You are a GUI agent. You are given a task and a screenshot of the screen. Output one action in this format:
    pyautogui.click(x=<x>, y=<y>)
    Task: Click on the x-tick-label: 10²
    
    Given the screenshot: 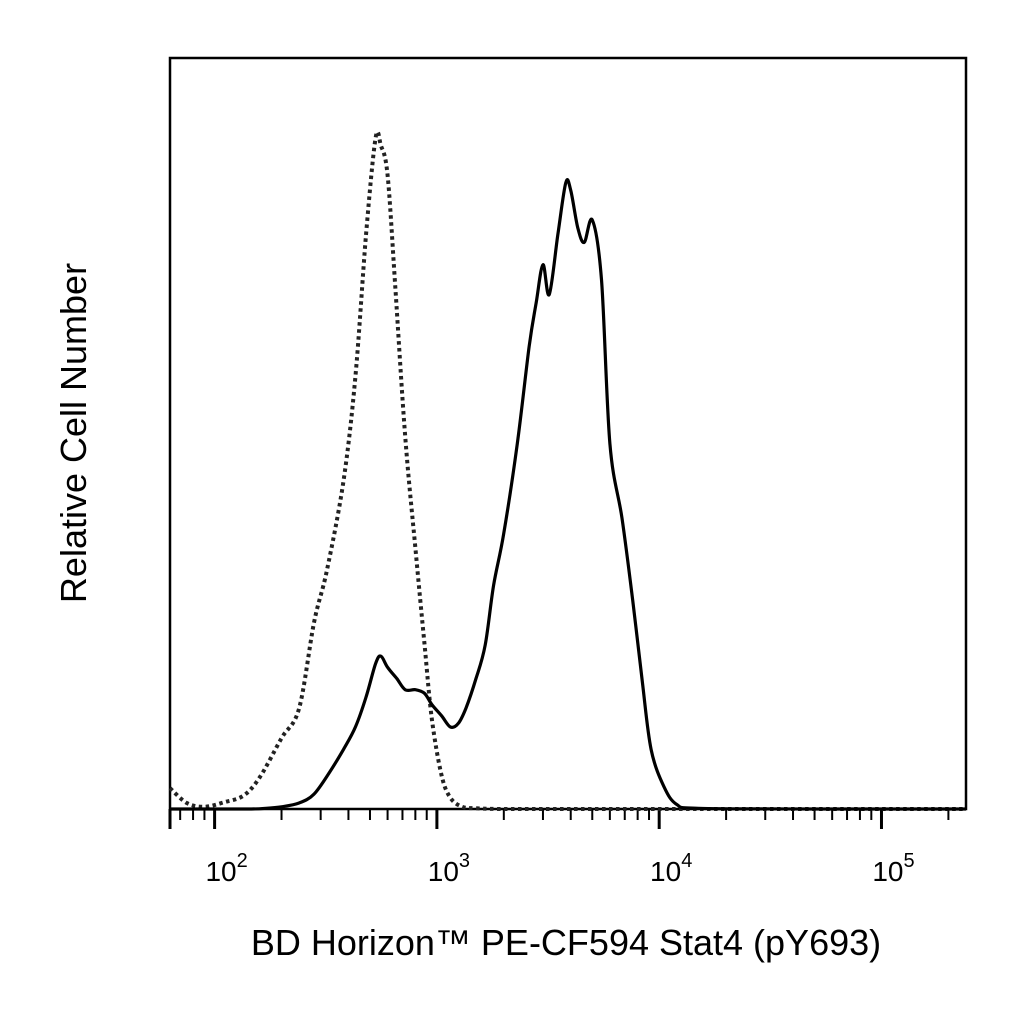 What is the action you would take?
    pyautogui.click(x=226, y=868)
    